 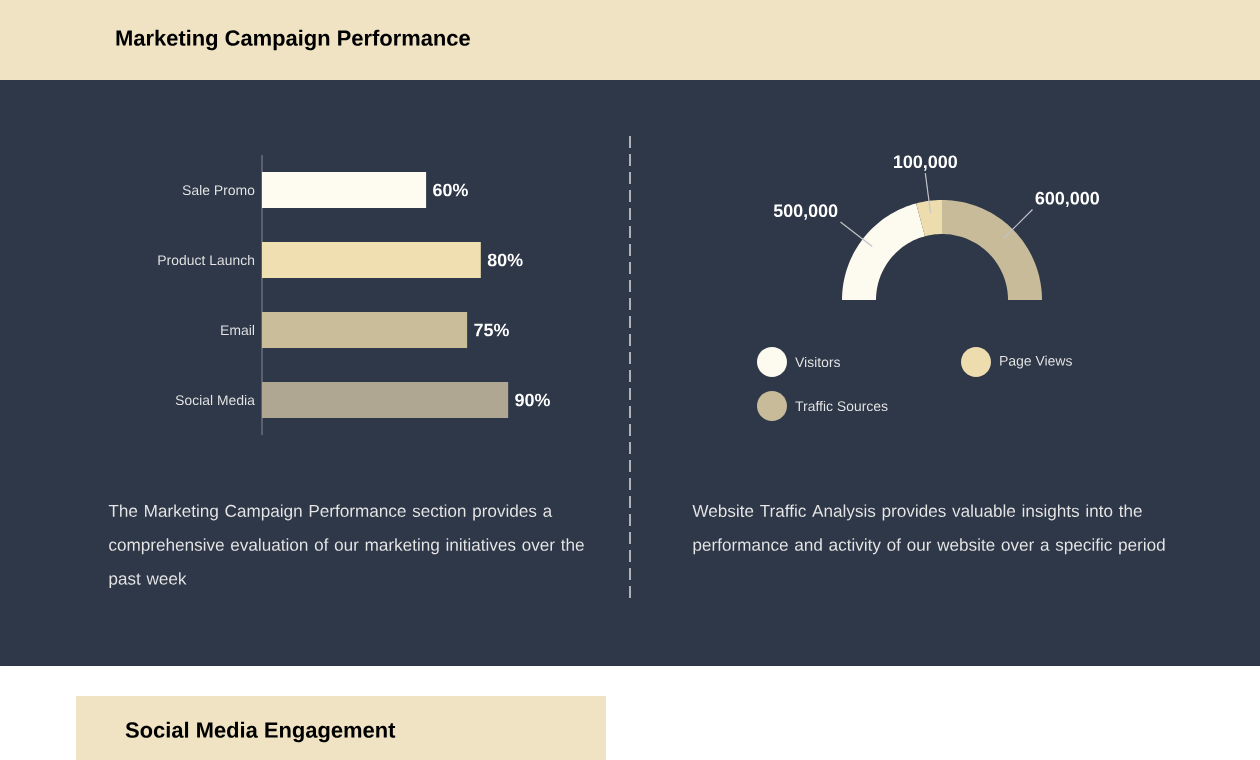 I want to click on text: Website Traffic Analysis provides valuable insights into the performance and activity of our website over a specific period, so click(x=928, y=529).